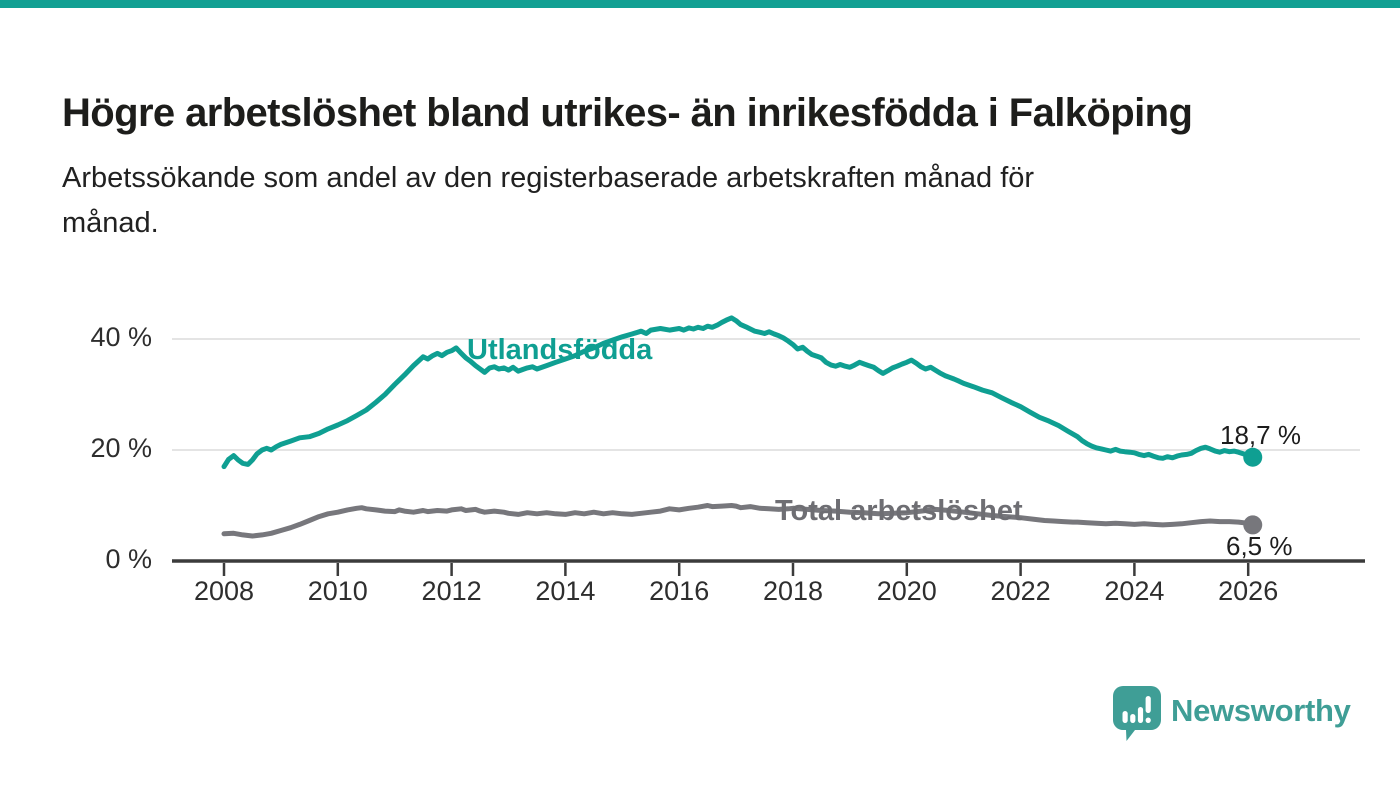  Describe the element at coordinates (1248, 591) in the screenshot. I see `x-tick-label-2026: 2026` at that location.